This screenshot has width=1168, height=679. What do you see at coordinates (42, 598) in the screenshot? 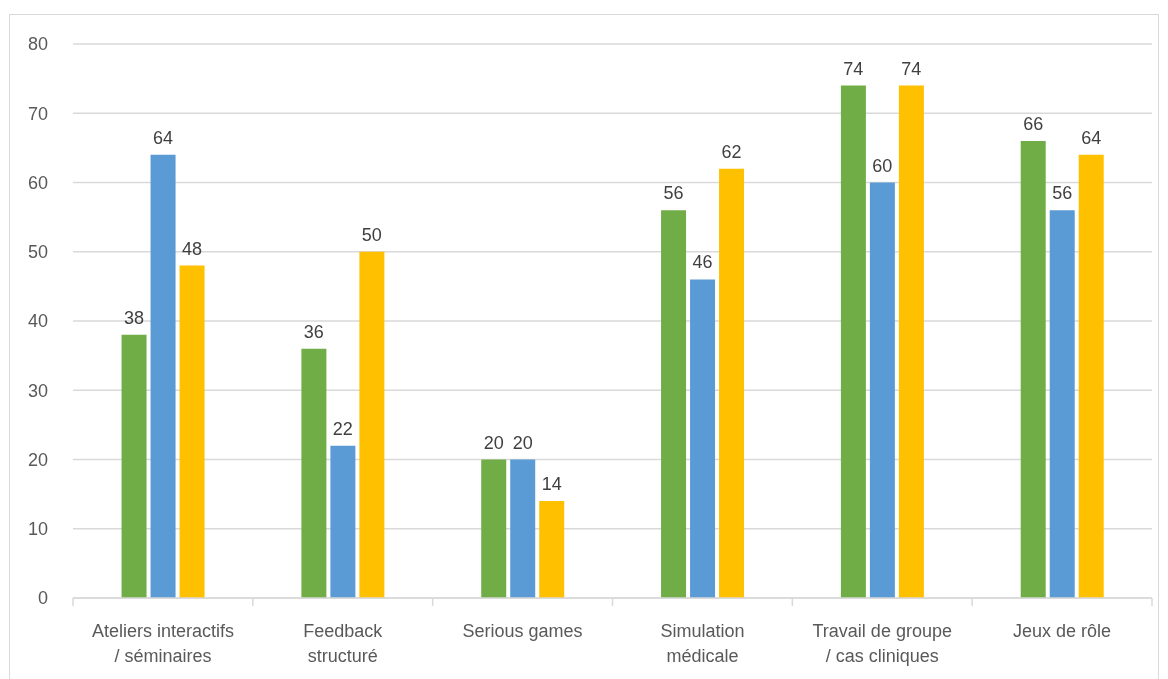
I see `y-tick-label: 0` at bounding box center [42, 598].